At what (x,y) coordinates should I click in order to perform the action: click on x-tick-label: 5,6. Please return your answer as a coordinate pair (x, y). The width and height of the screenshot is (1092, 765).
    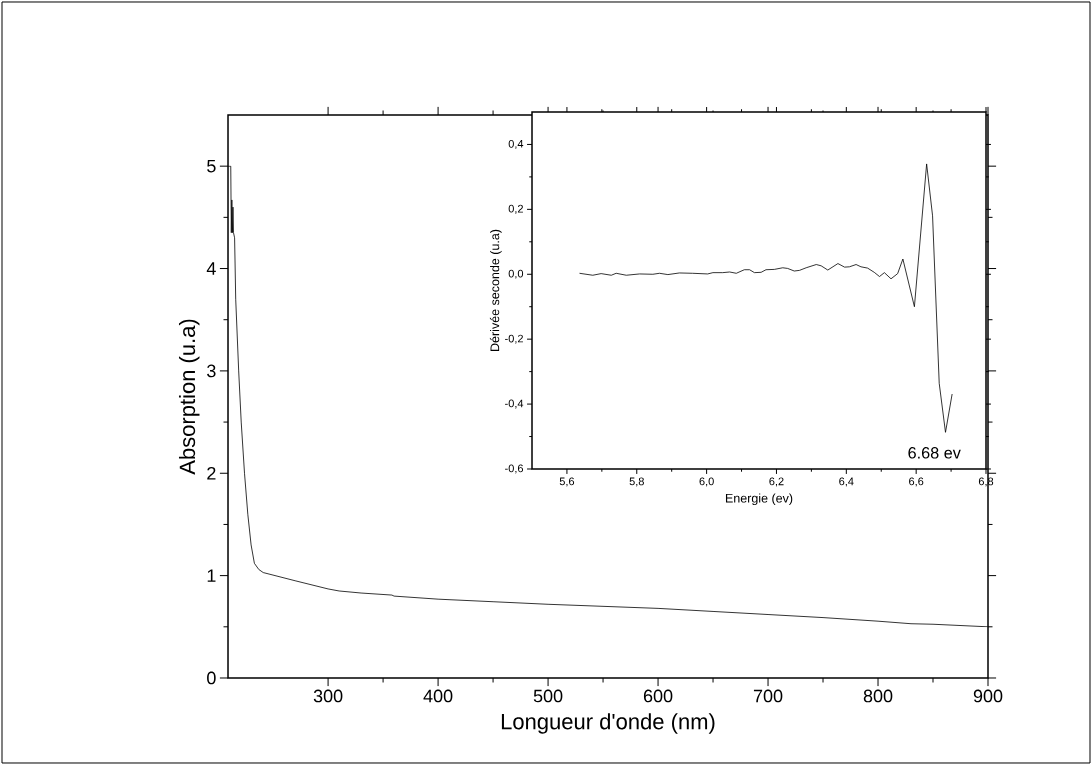
    Looking at the image, I should click on (567, 482).